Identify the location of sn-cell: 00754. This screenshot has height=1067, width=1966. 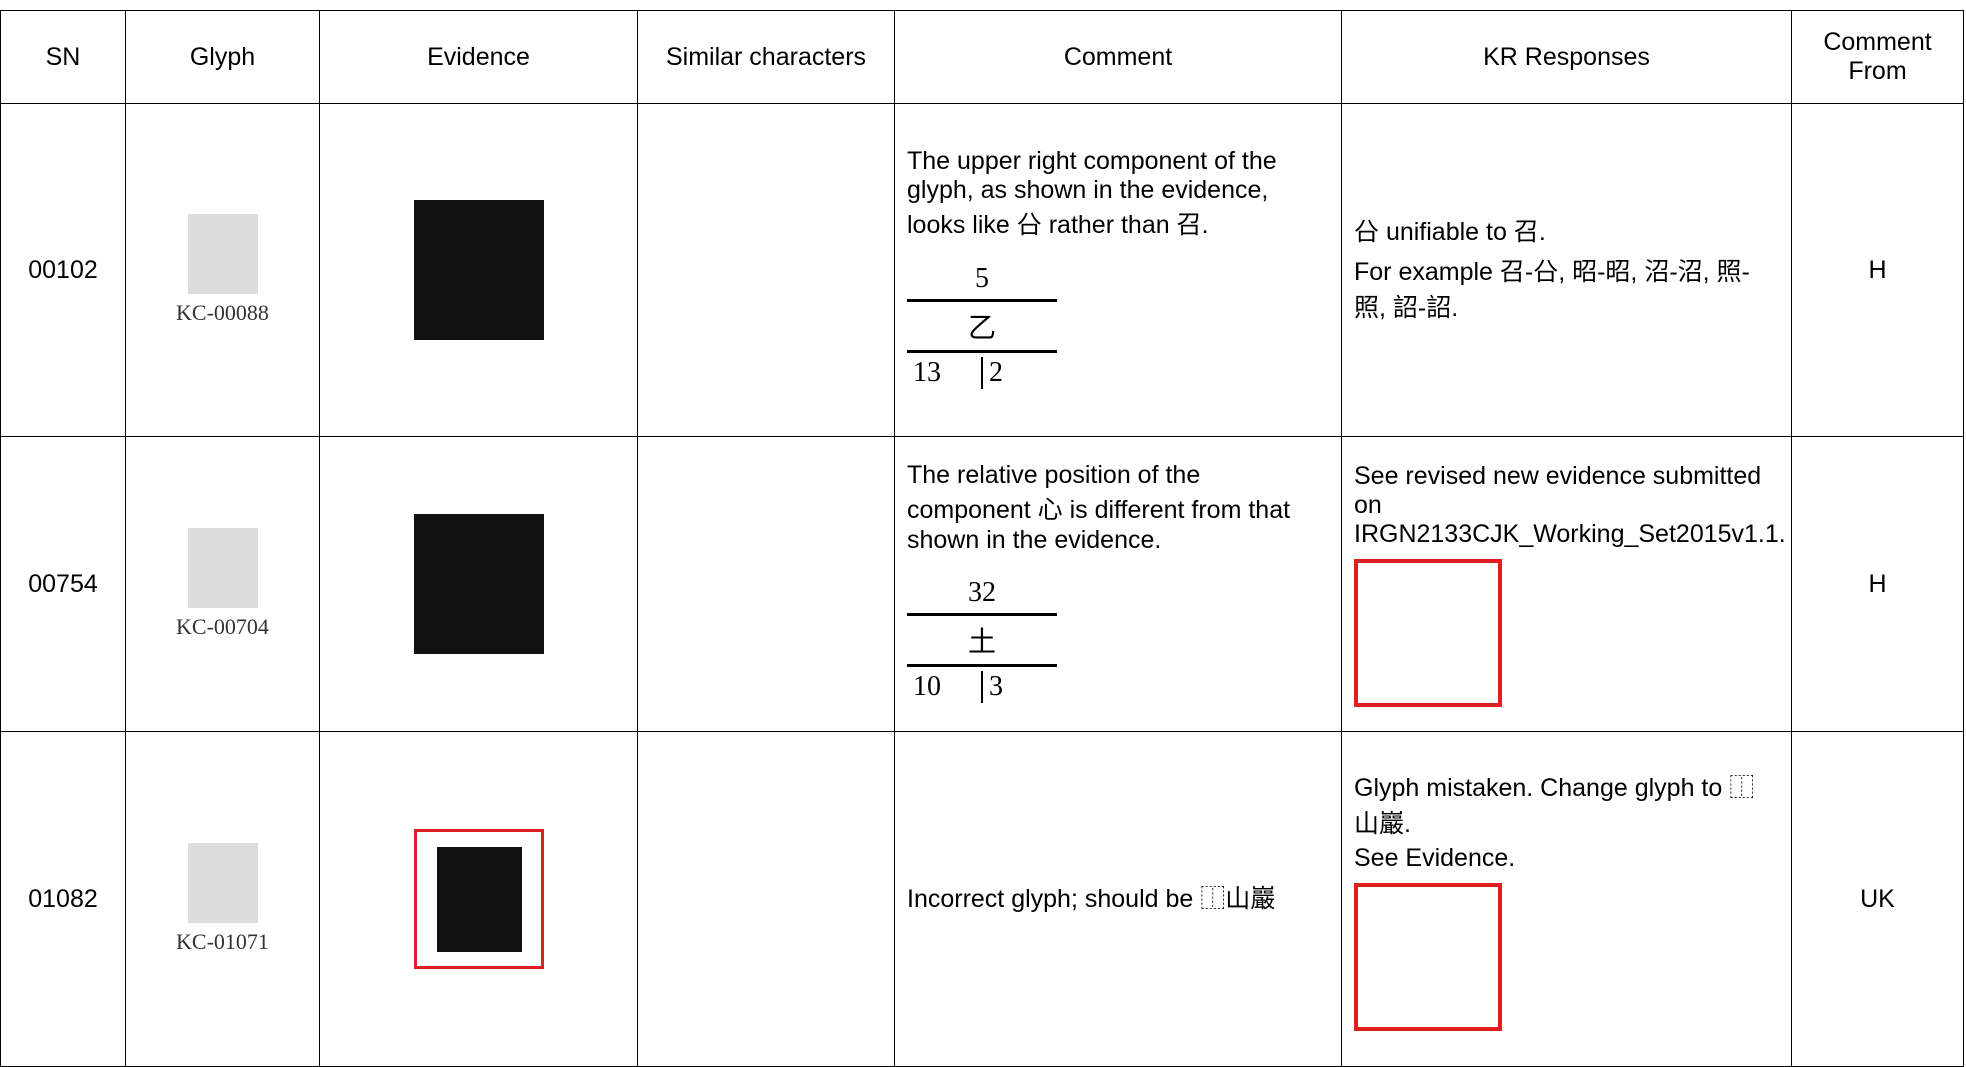
(63, 584).